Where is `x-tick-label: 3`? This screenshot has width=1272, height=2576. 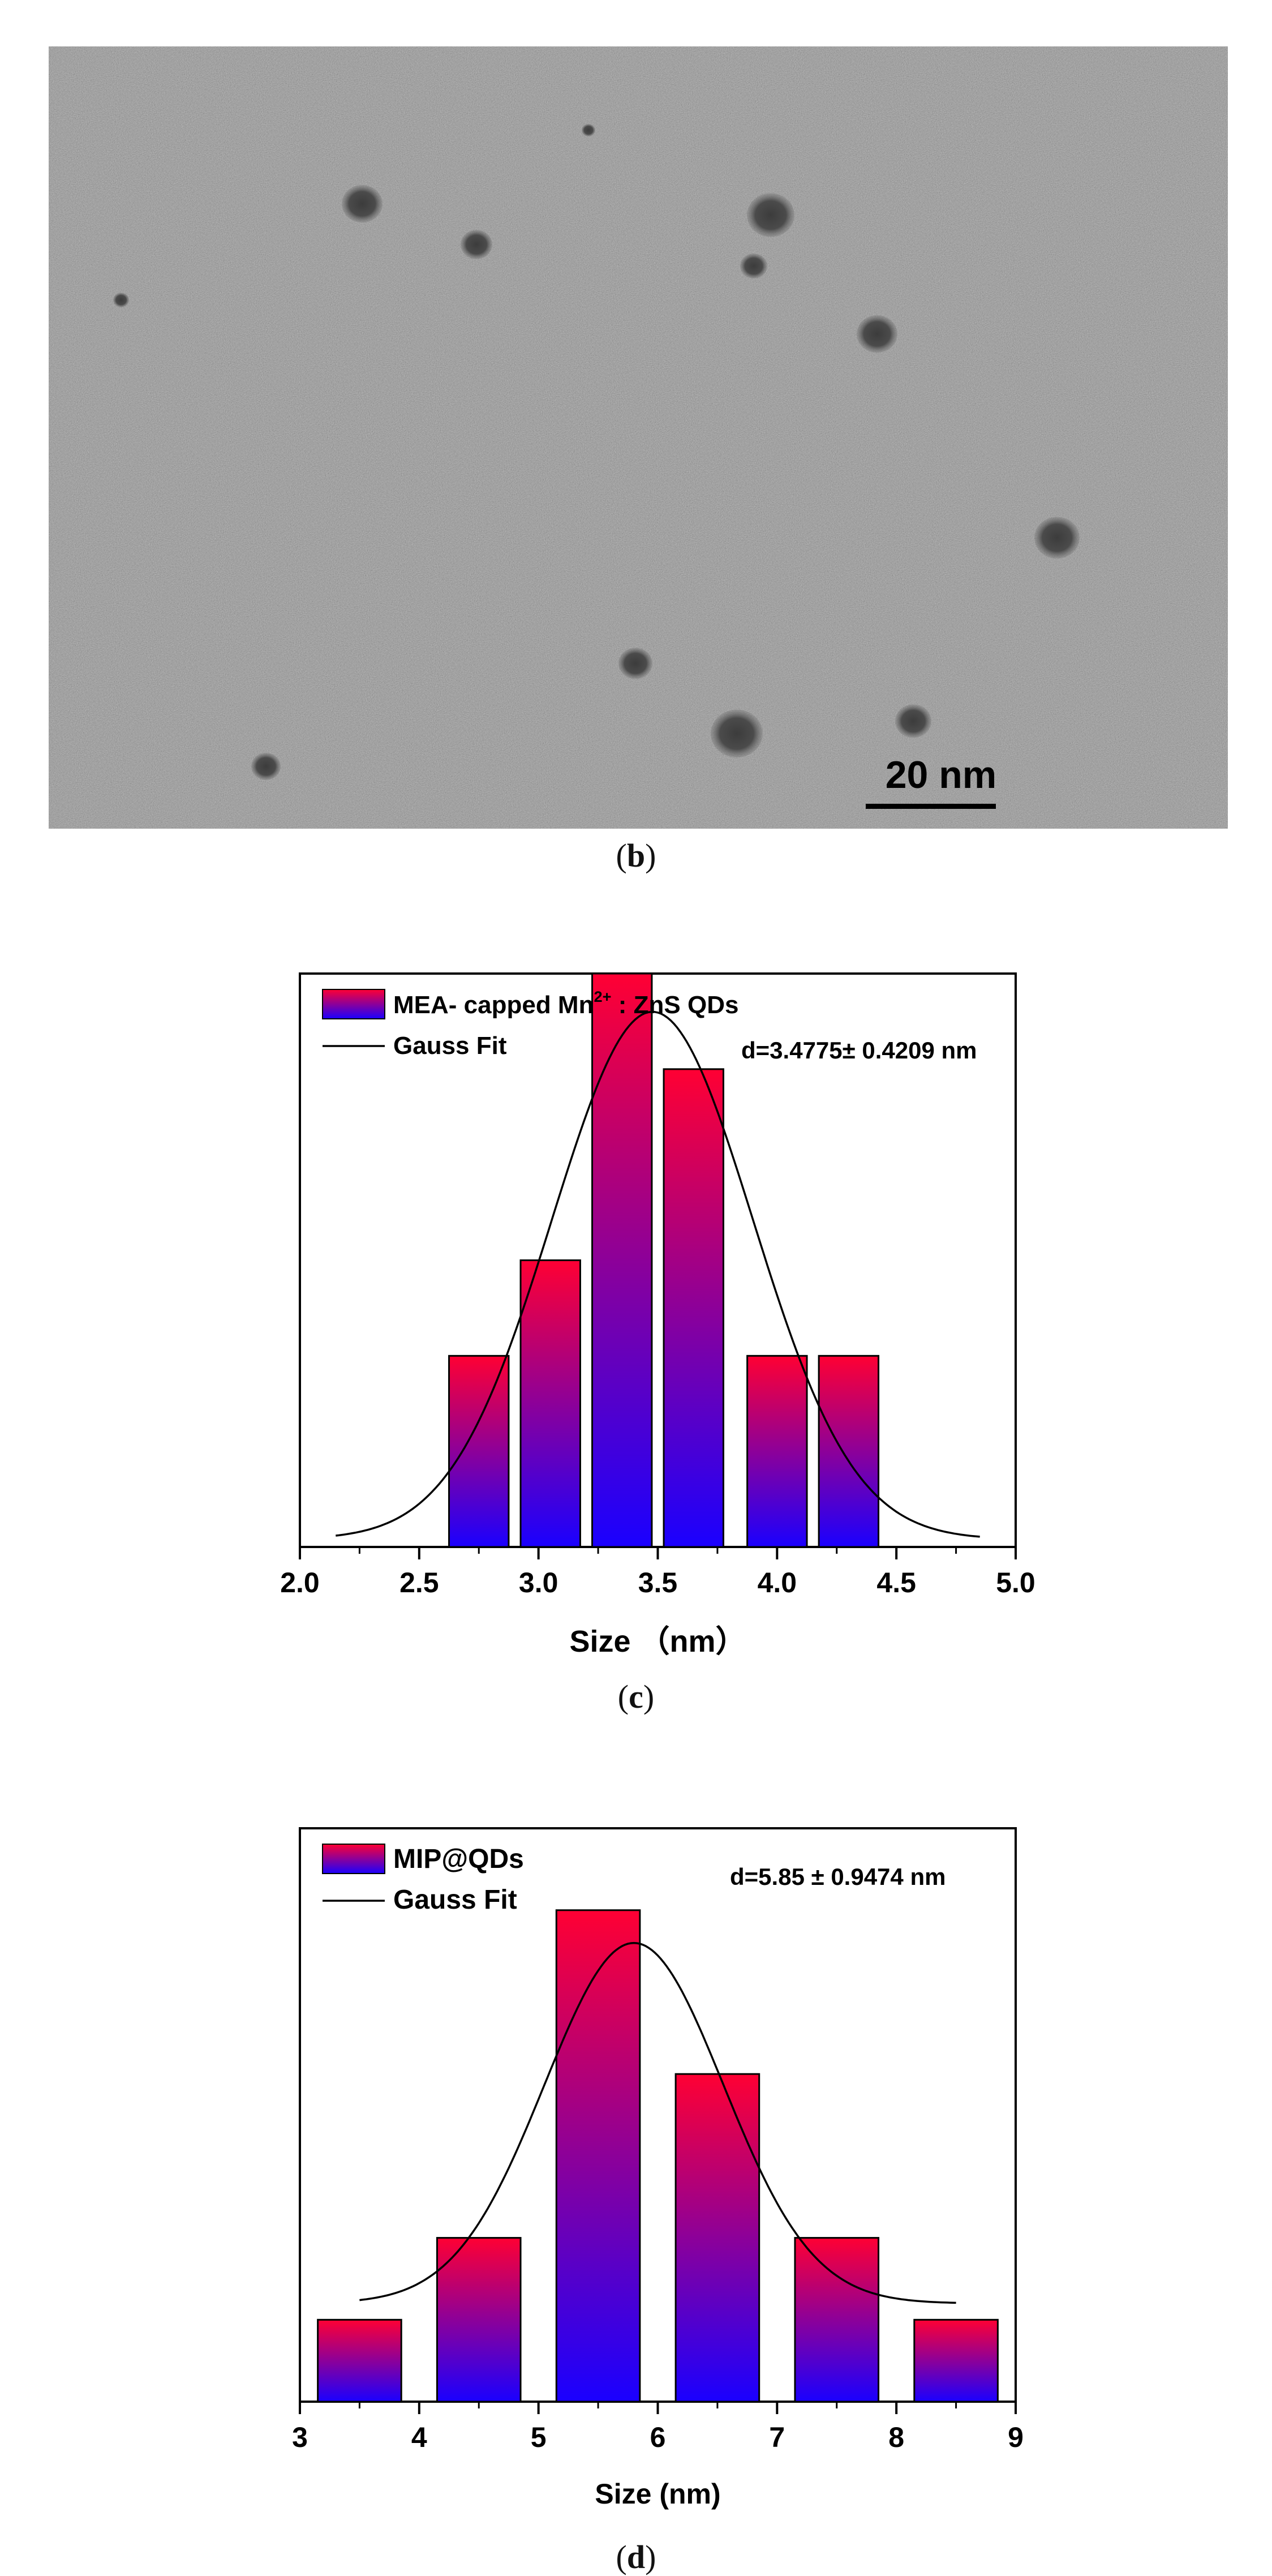 x-tick-label: 3 is located at coordinates (300, 2437).